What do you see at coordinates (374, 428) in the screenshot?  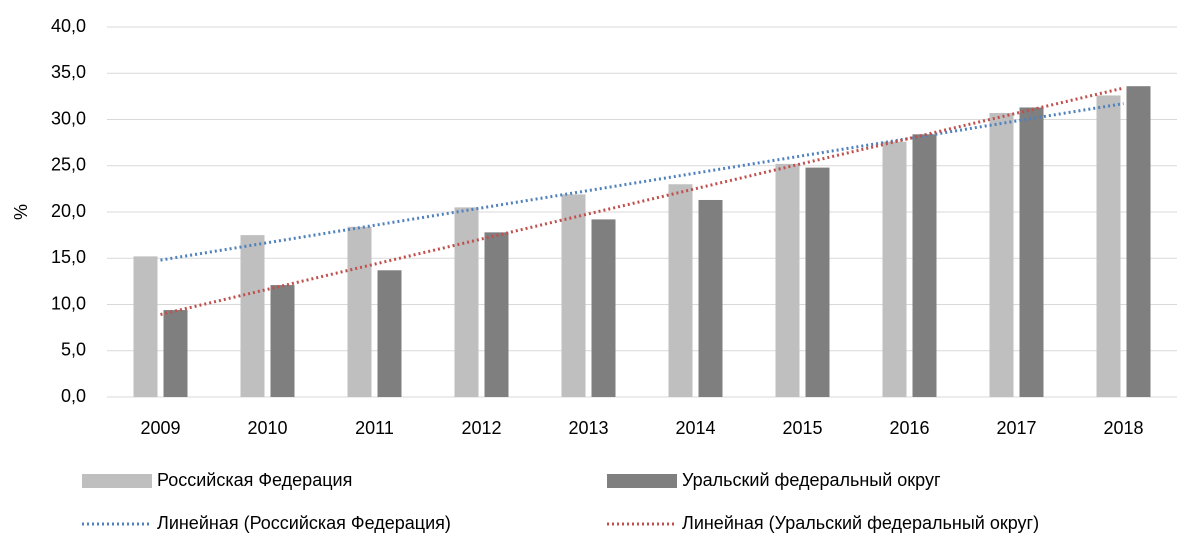 I see `x-tick-label: 2011` at bounding box center [374, 428].